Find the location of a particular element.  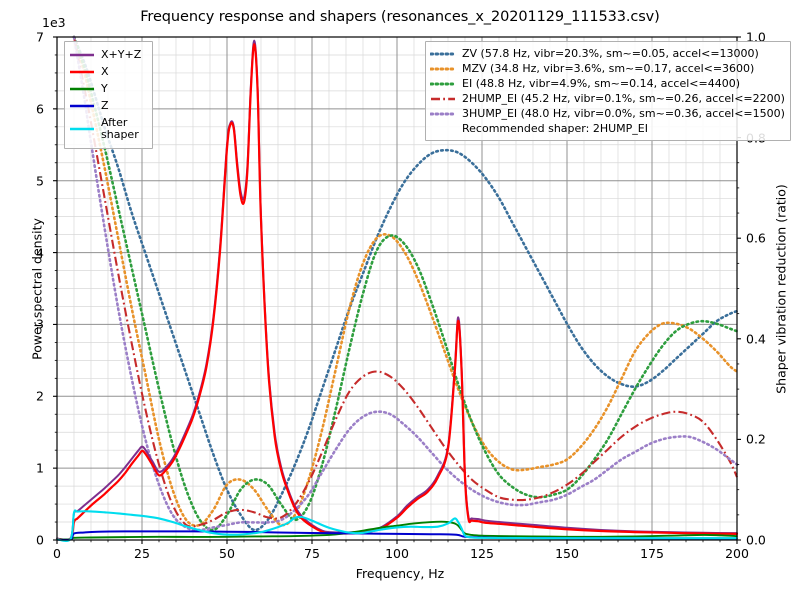

y-tick-label: 3 is located at coordinates (40, 324).